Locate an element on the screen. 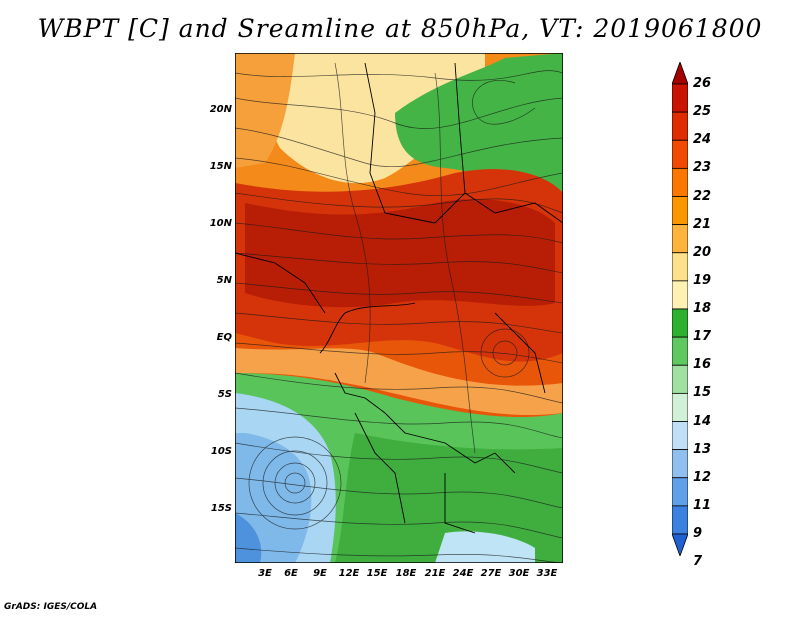 The image size is (800, 618). colorbar-label: 20 is located at coordinates (702, 252).